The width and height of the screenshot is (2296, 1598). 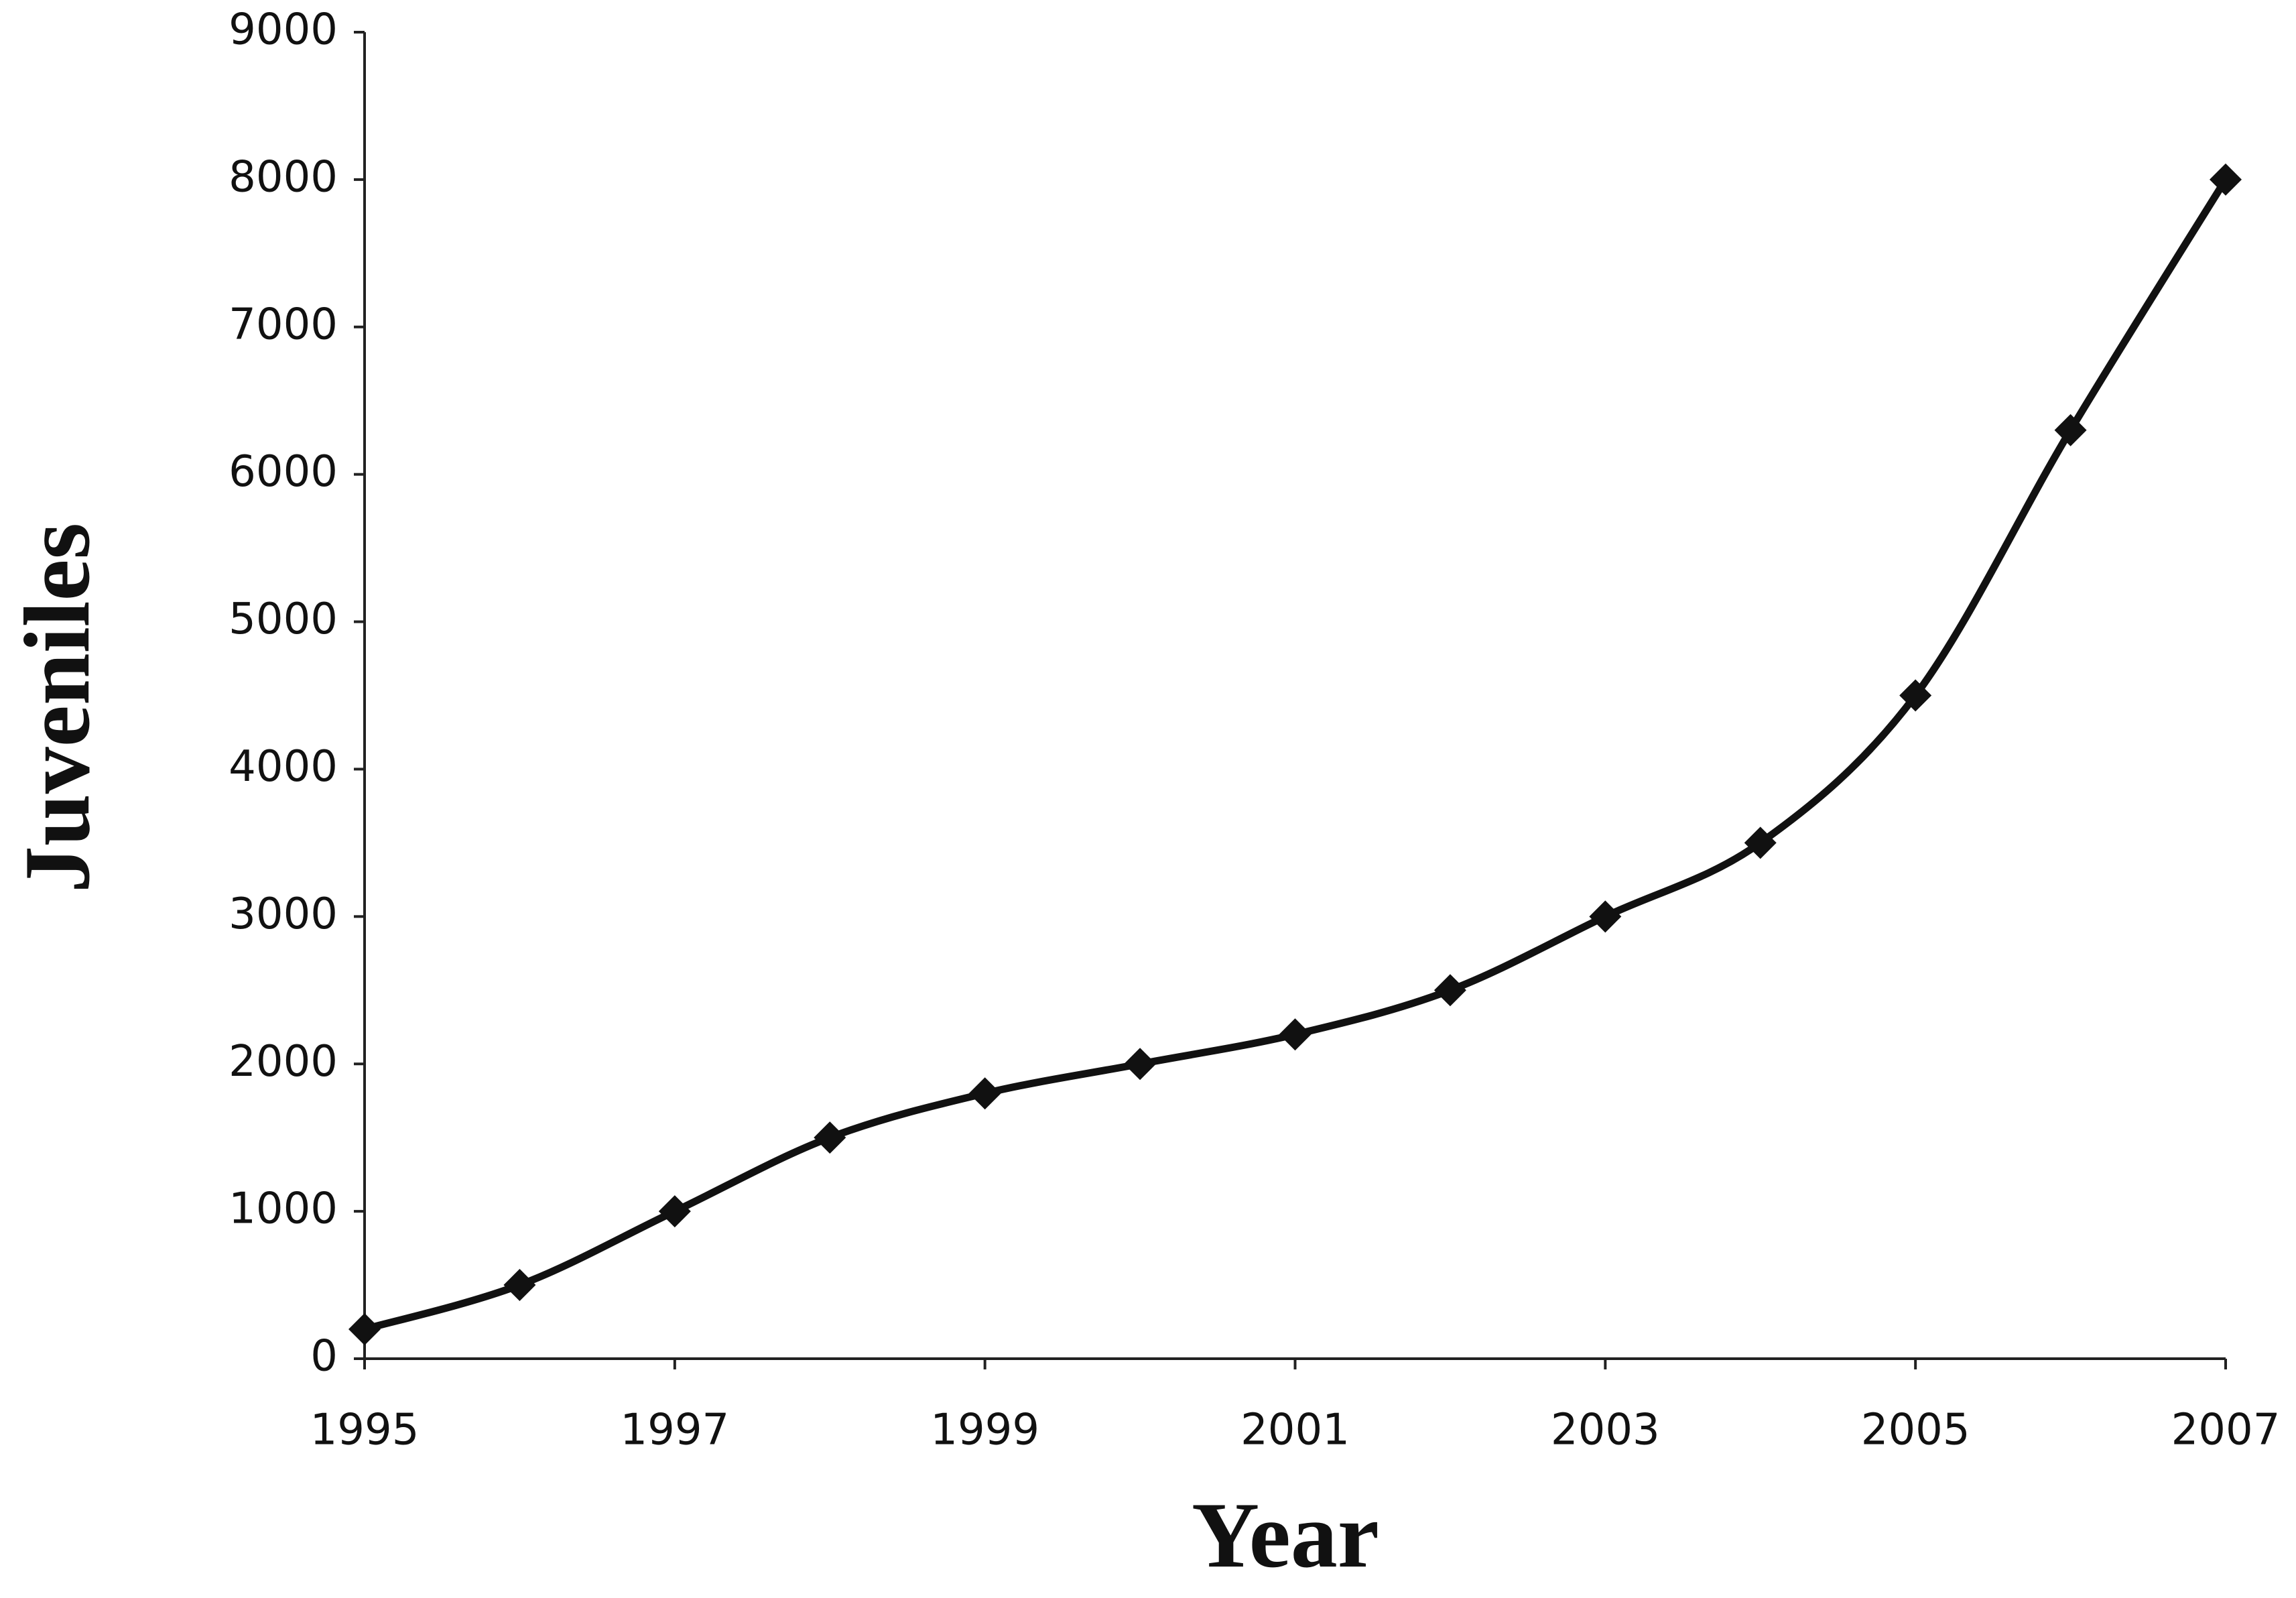 What do you see at coordinates (283, 472) in the screenshot?
I see `y-tick-label: 6000` at bounding box center [283, 472].